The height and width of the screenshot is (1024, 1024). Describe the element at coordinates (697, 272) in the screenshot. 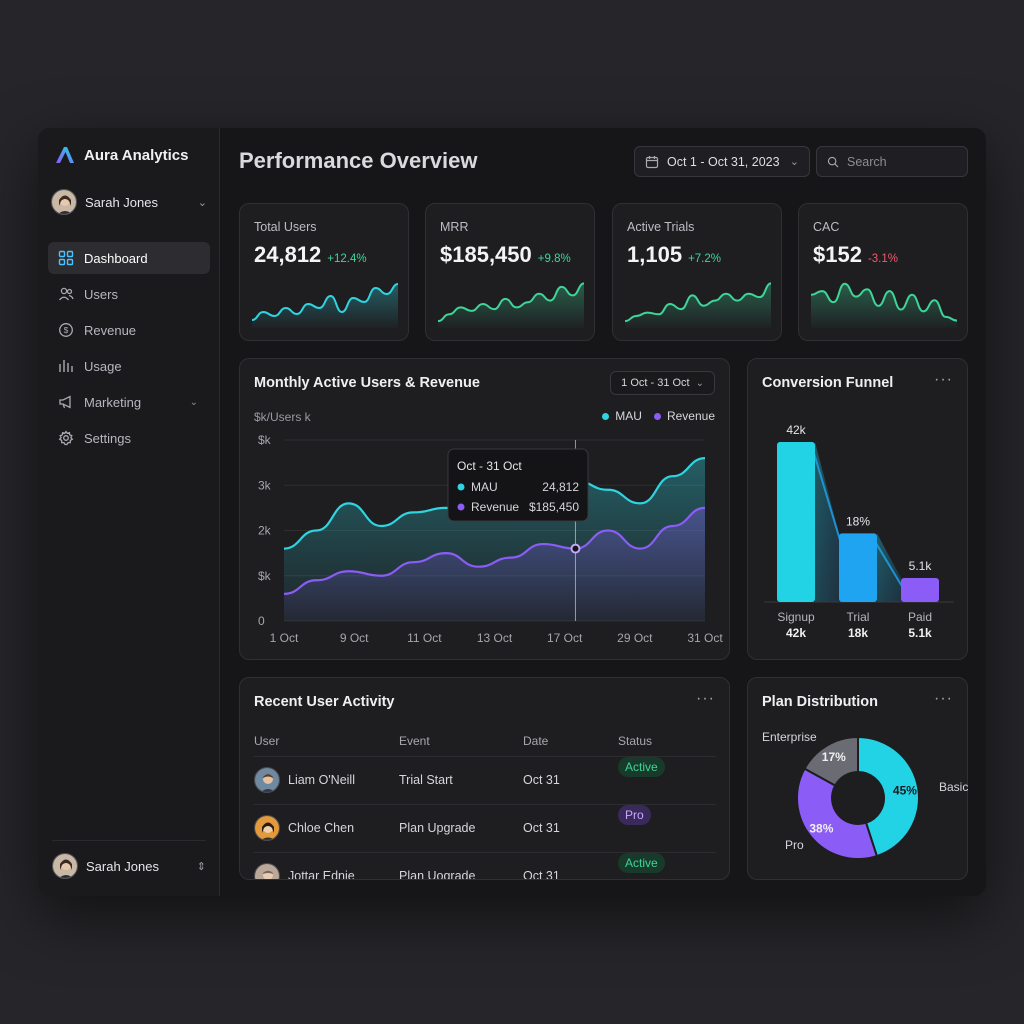

I see `kpi-card-active-trials: Active Trials 1,105 +7.2%` at that location.